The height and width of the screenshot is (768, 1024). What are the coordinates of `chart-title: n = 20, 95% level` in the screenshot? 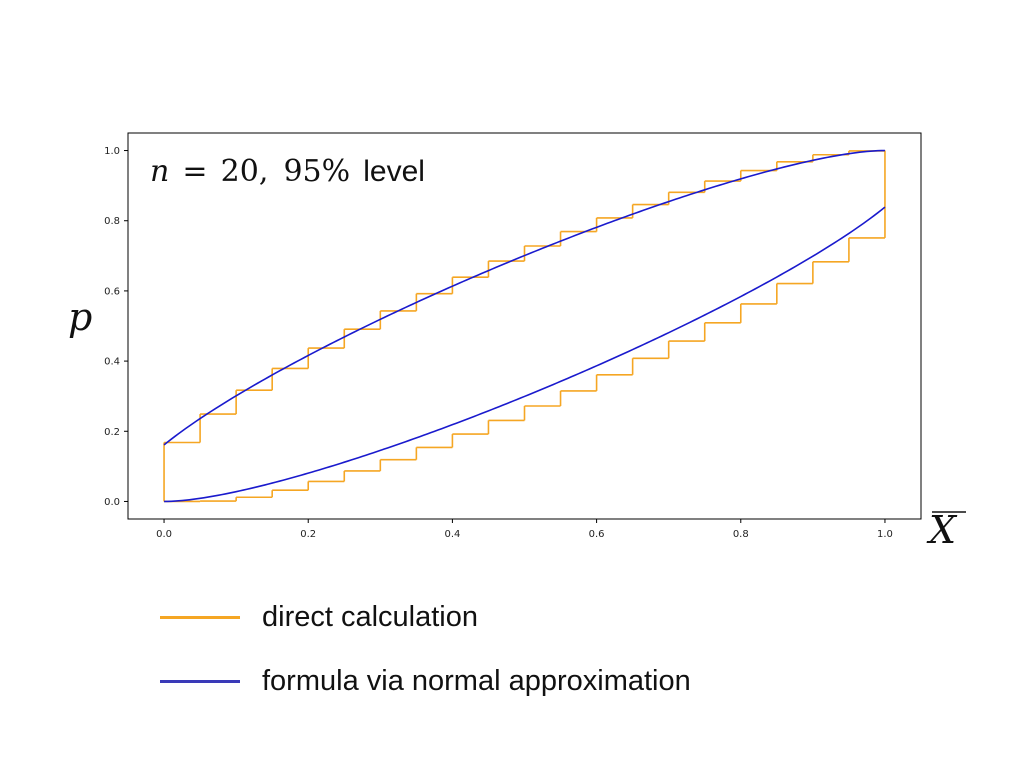 It's located at (287, 171).